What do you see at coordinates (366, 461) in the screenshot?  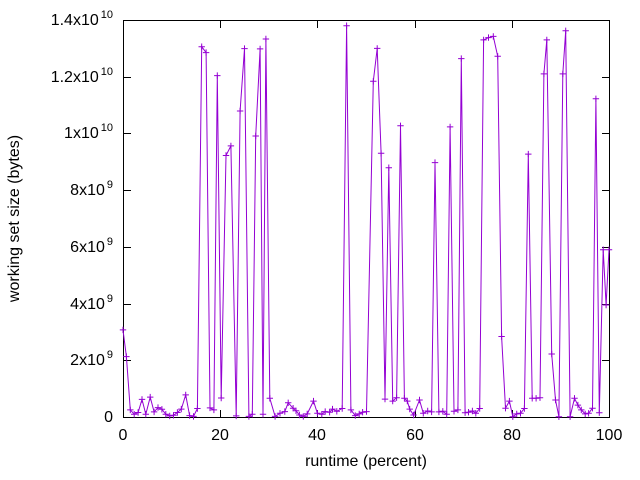 I see `x-axis-title: runtime (percent)` at bounding box center [366, 461].